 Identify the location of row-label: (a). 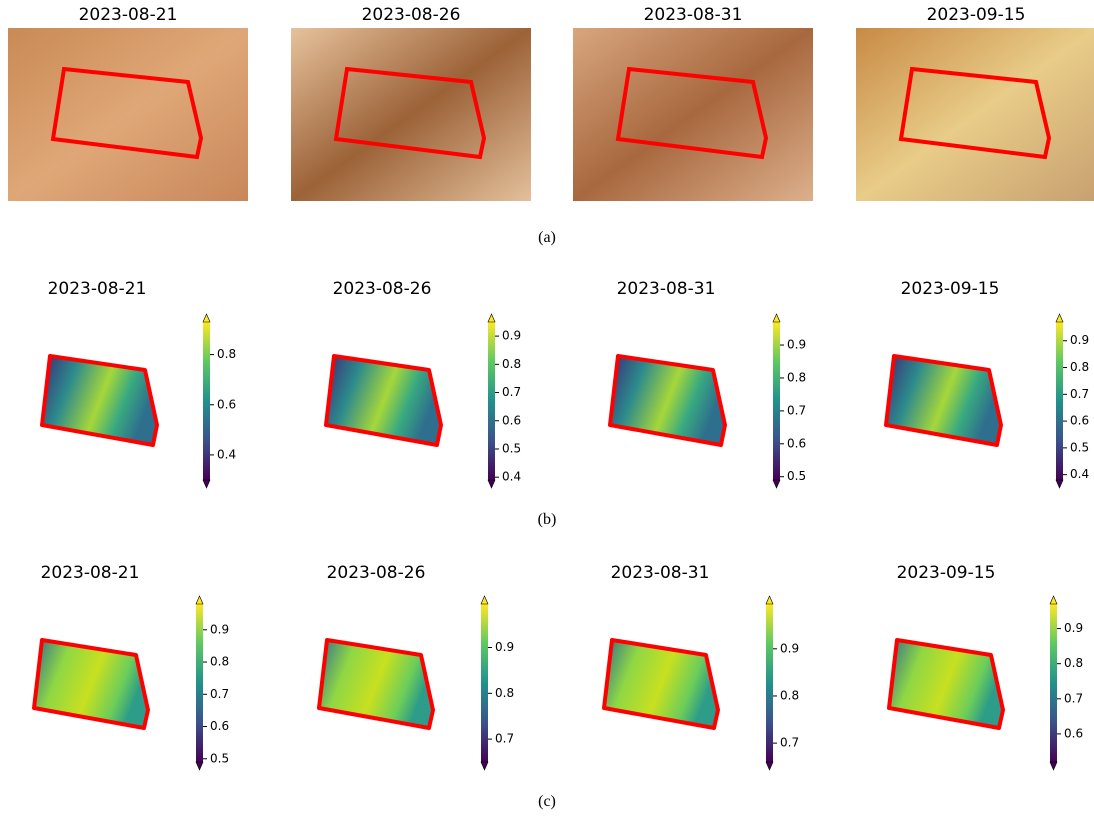
(547, 237).